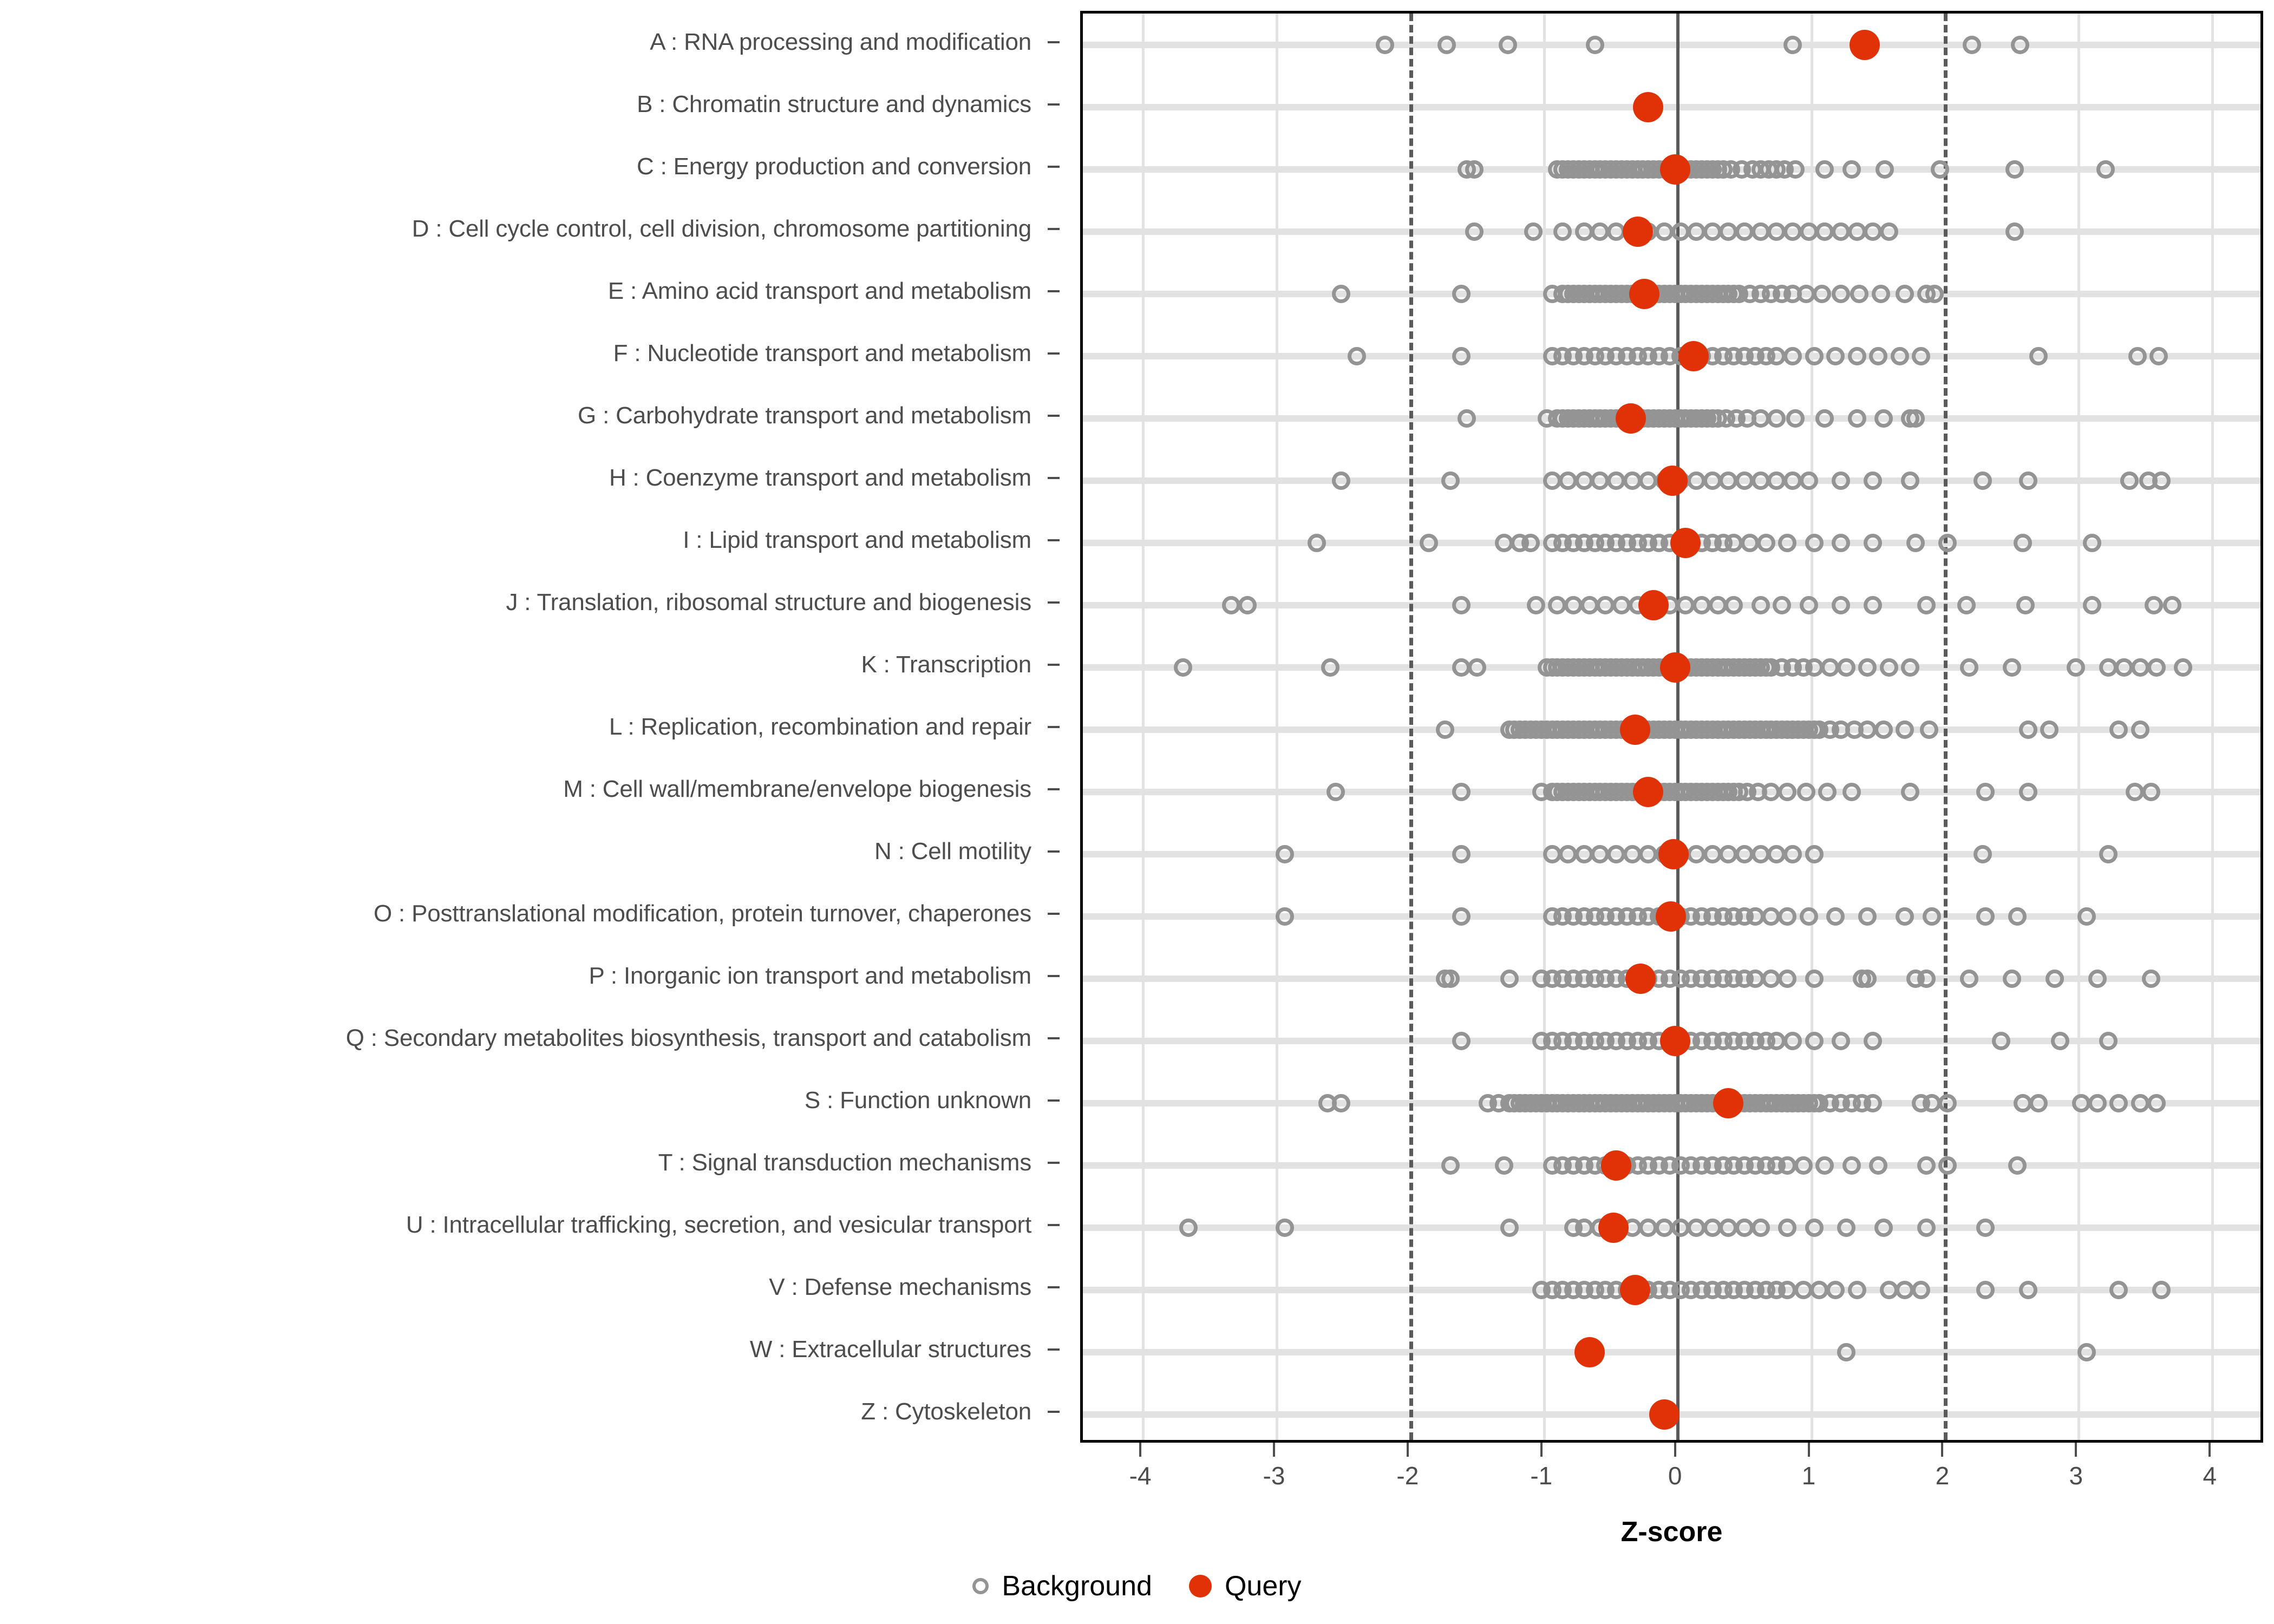 The height and width of the screenshot is (1624, 2274). Describe the element at coordinates (1263, 1586) in the screenshot. I see `legend-label-query: Query` at that location.